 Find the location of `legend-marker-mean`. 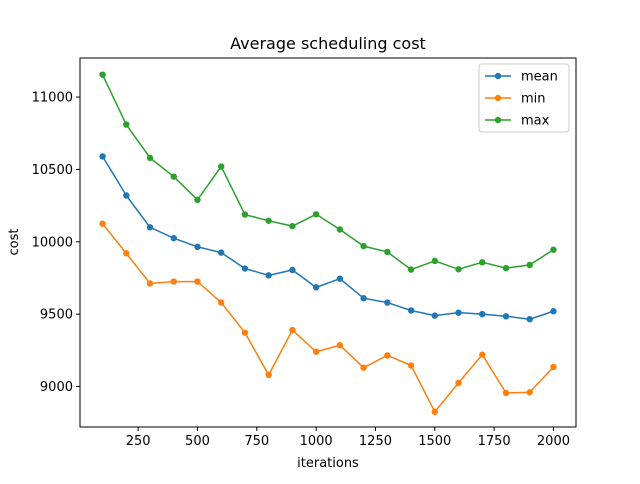

legend-marker-mean is located at coordinates (498, 76).